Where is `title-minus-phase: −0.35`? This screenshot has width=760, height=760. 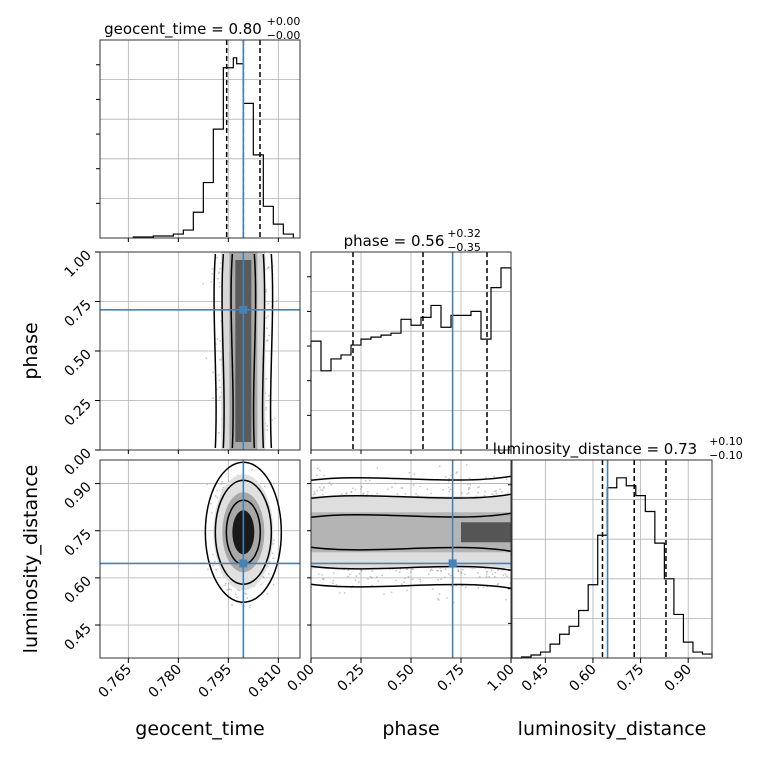
title-minus-phase: −0.35 is located at coordinates (464, 247).